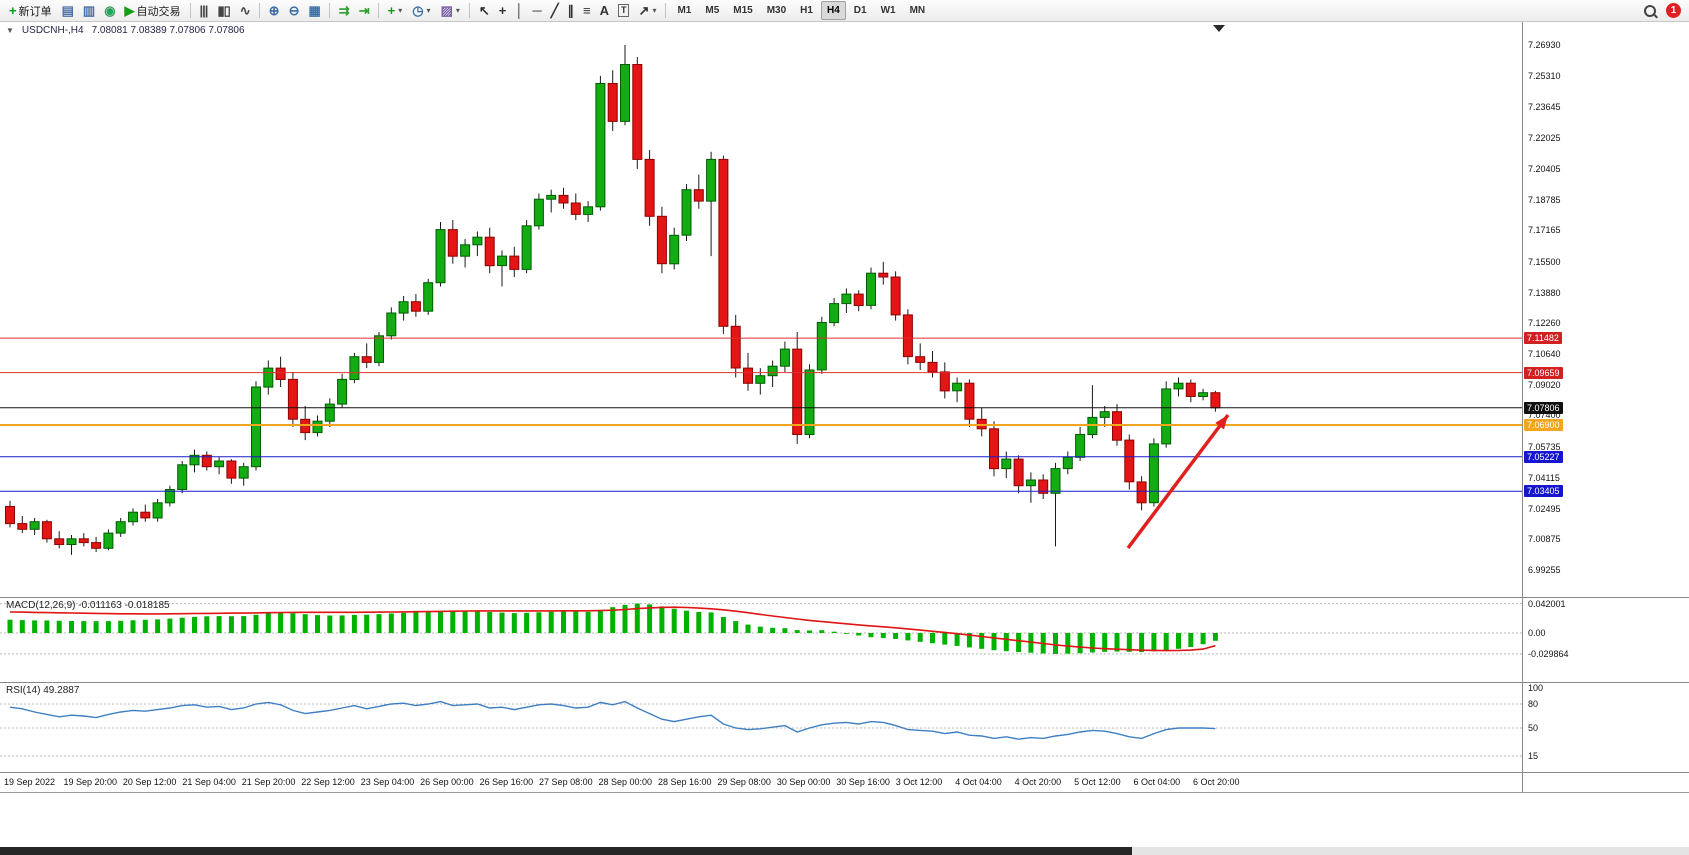 This screenshot has width=1689, height=855. What do you see at coordinates (917, 10) in the screenshot?
I see `tf-mn: MN` at bounding box center [917, 10].